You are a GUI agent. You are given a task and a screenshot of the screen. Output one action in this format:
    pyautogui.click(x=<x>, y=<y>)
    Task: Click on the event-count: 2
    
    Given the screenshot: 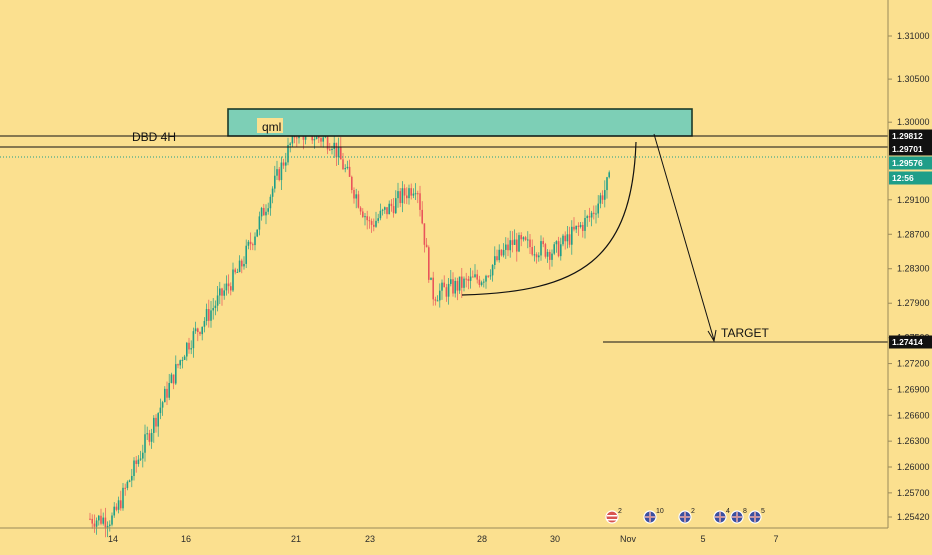 What is the action you would take?
    pyautogui.click(x=620, y=511)
    